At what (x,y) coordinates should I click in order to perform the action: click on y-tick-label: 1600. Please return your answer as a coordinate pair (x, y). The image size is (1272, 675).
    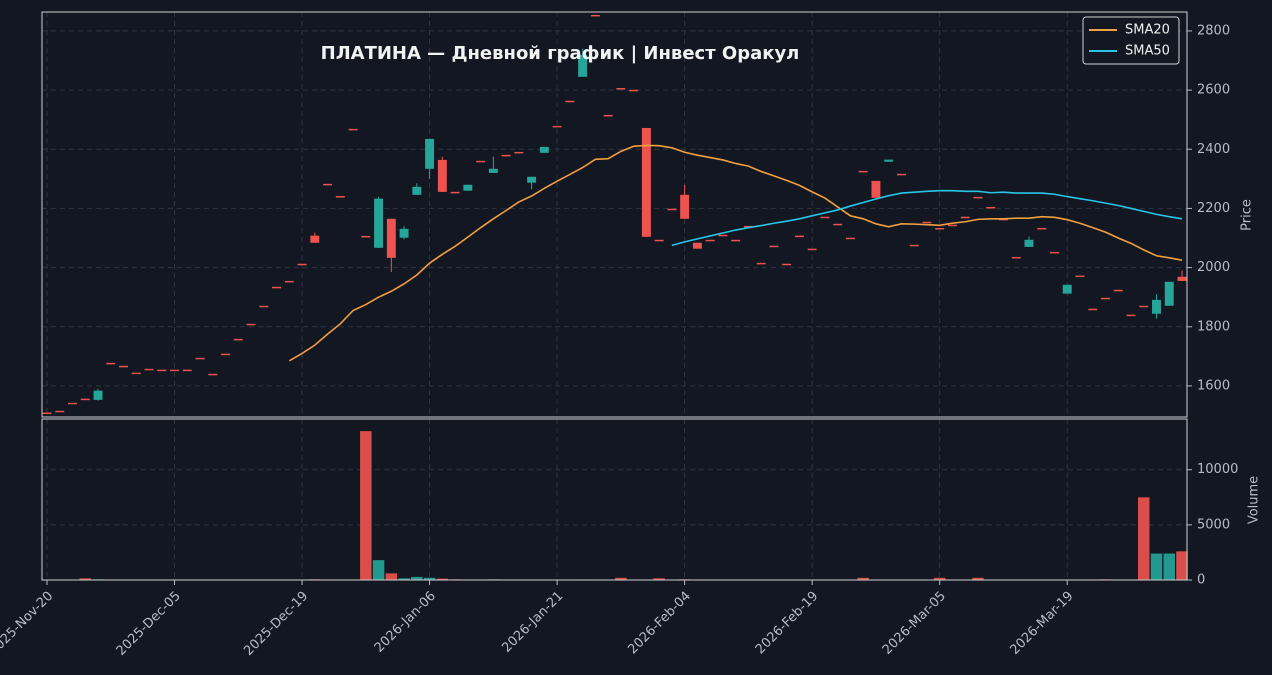
    Looking at the image, I should click on (1213, 385).